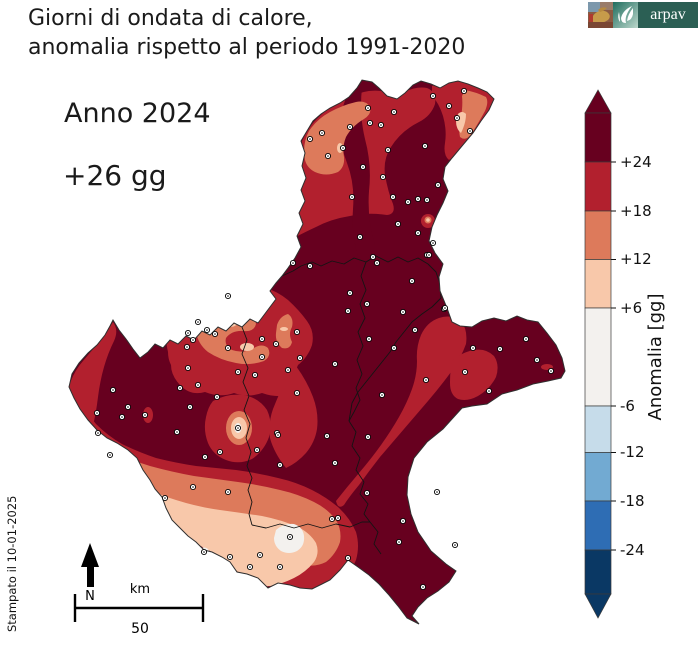  I want to click on colorbar-axis-label: Anomalia [gg], so click(655, 357).